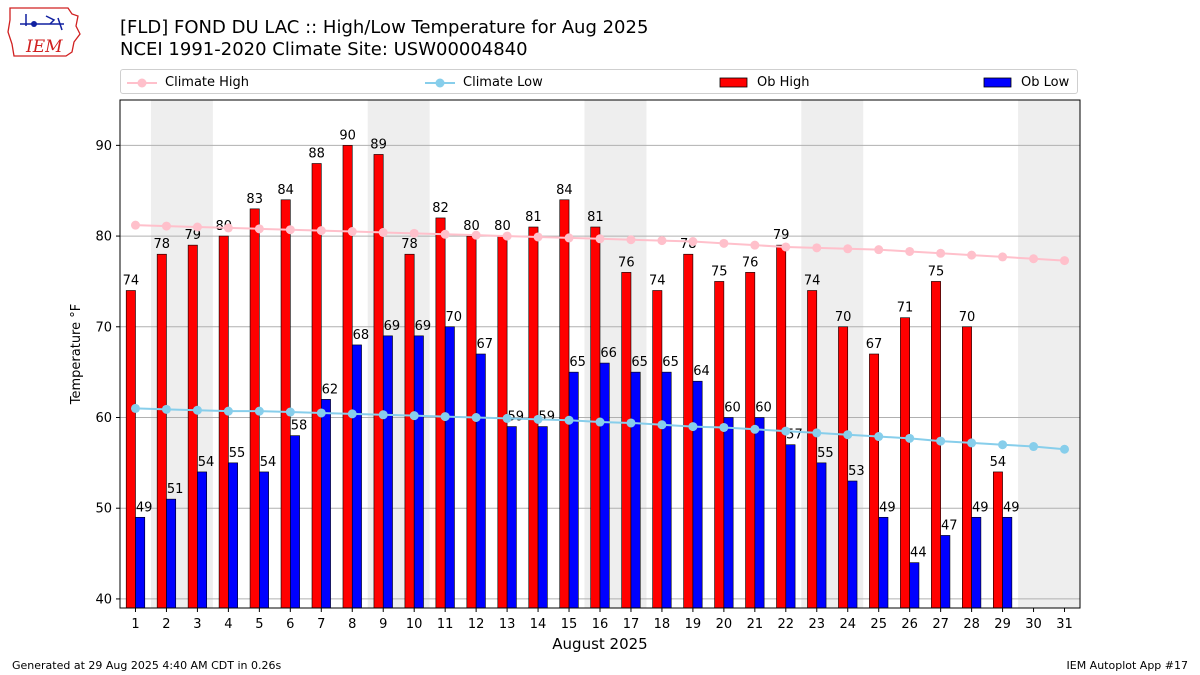 This screenshot has width=1200, height=675. I want to click on legend-ob-low: Ob Low, so click(1026, 82).